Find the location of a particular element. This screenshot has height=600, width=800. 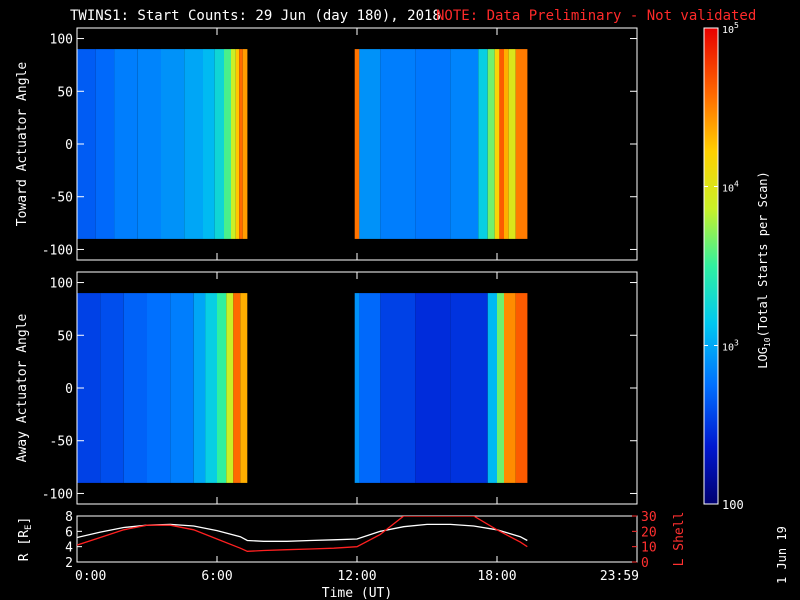

away-ylabel: Away Actuator Angle is located at coordinates (22, 387).